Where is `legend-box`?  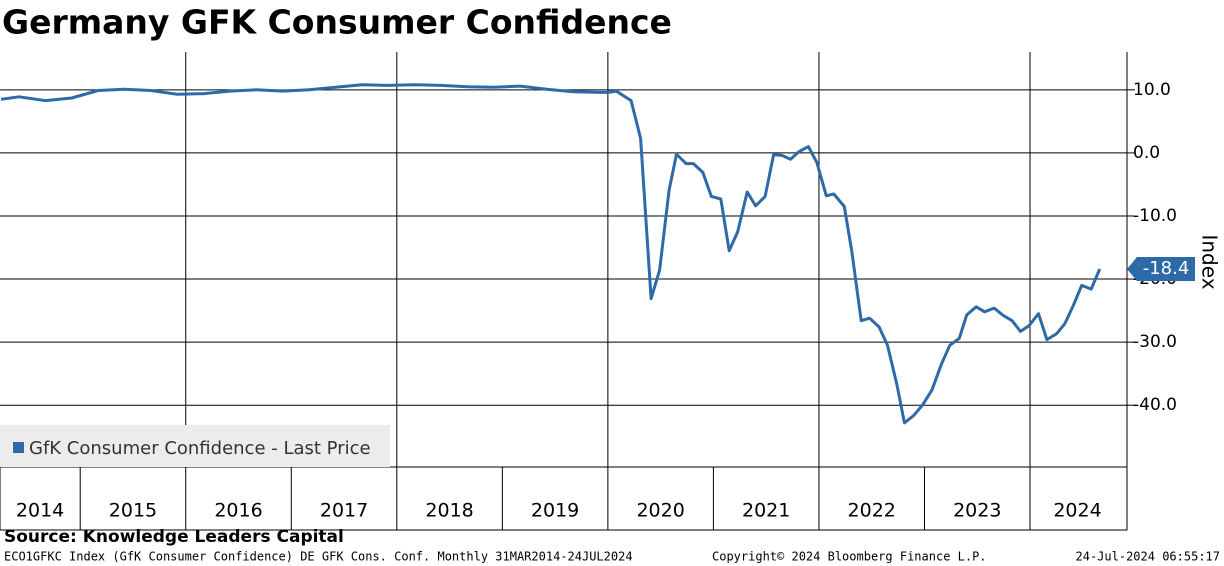
legend-box is located at coordinates (195, 446).